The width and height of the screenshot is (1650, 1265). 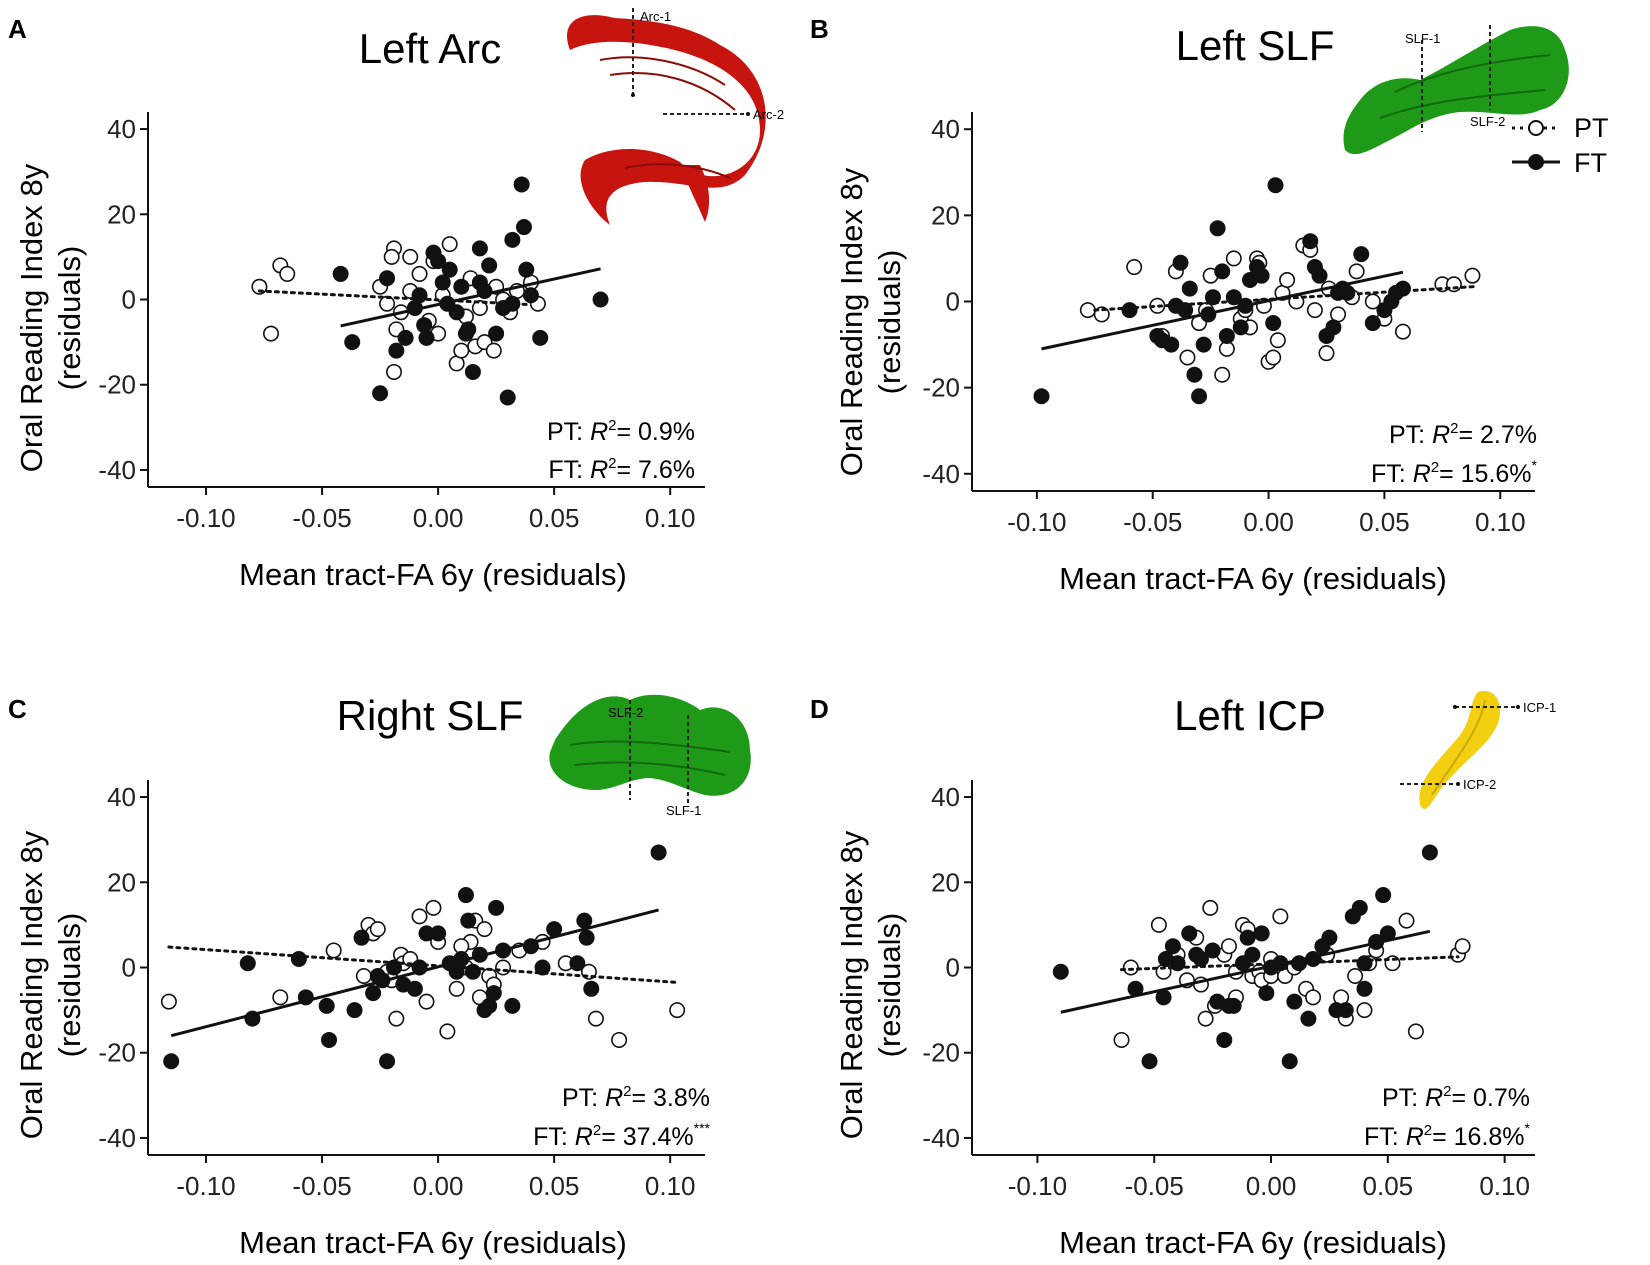 What do you see at coordinates (414, 973) in the screenshot?
I see `ft-fit-line` at bounding box center [414, 973].